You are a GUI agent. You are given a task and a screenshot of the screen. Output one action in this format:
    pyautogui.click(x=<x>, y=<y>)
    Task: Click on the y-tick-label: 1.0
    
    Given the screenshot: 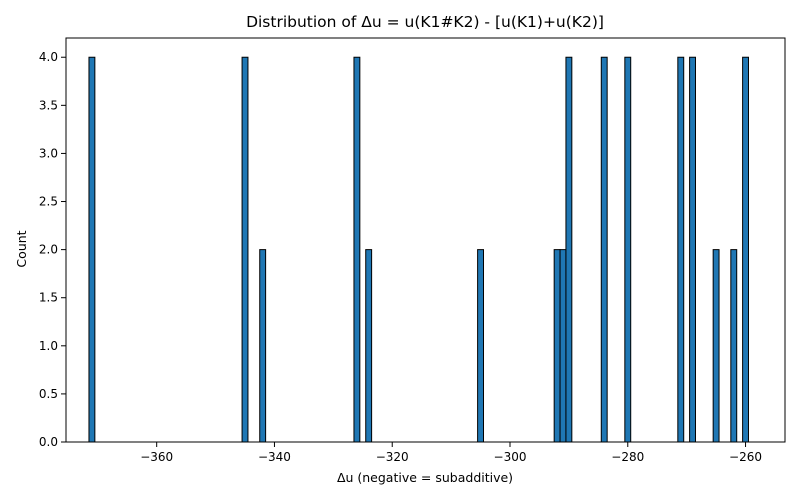 What is the action you would take?
    pyautogui.click(x=48, y=346)
    